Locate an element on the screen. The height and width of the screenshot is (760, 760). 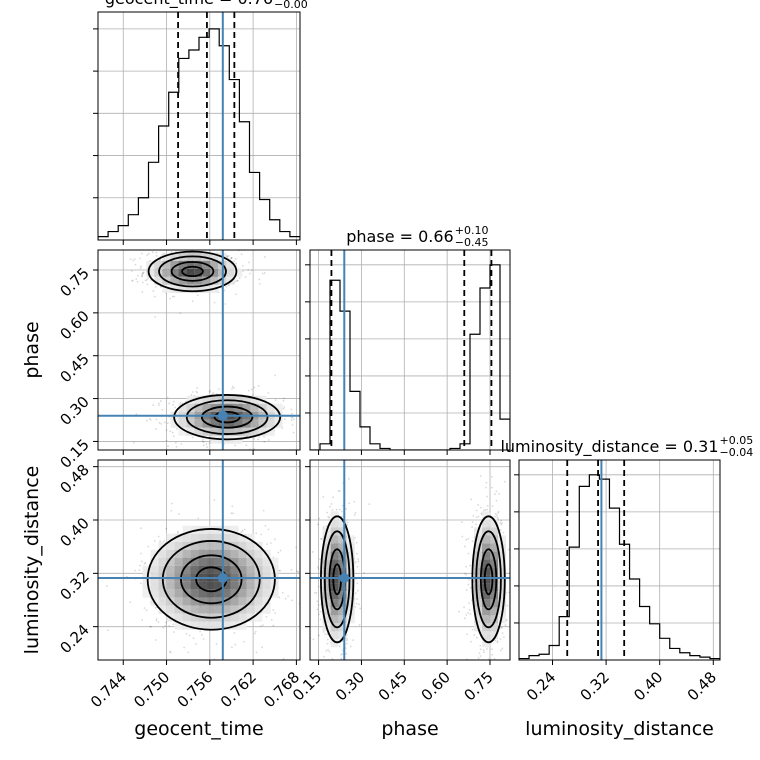
density-geocent_time-luminosity_distance is located at coordinates (199, 560).